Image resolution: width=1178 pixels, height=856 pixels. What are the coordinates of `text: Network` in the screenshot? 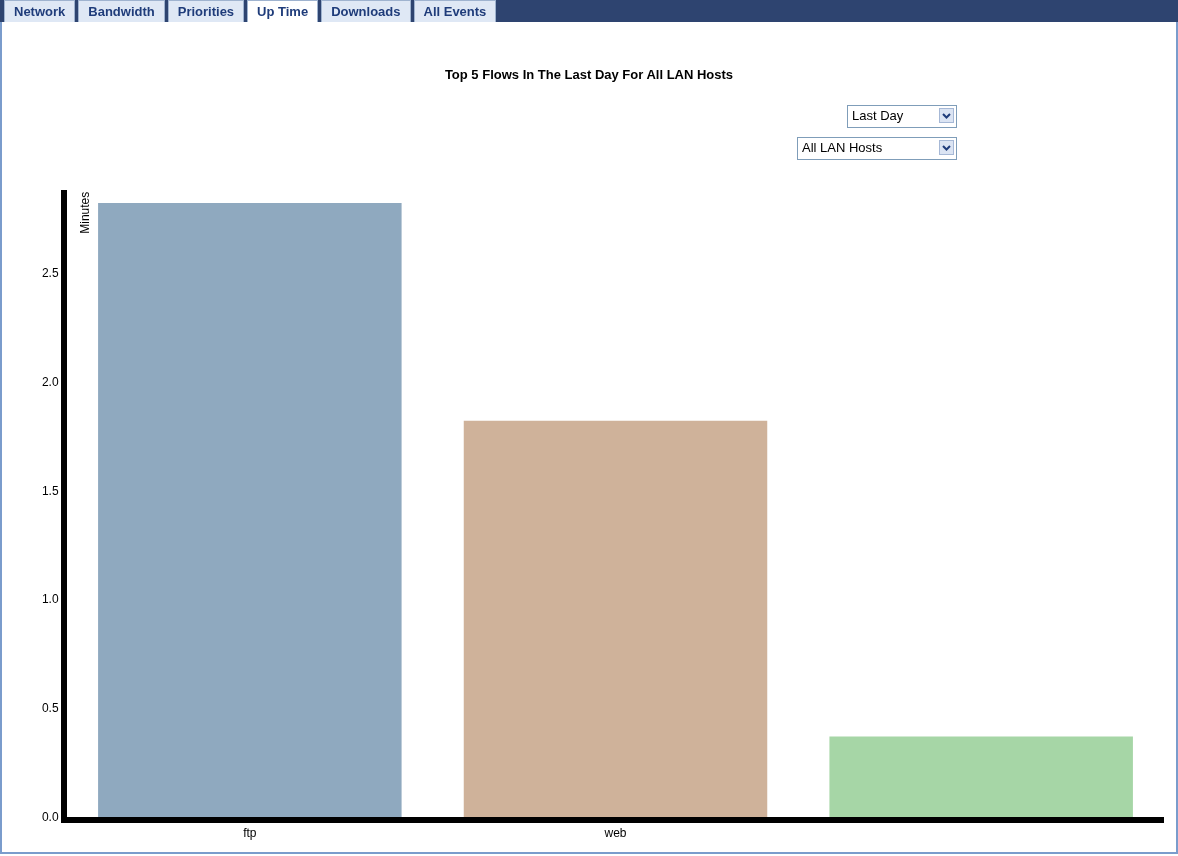 It's located at (40, 11).